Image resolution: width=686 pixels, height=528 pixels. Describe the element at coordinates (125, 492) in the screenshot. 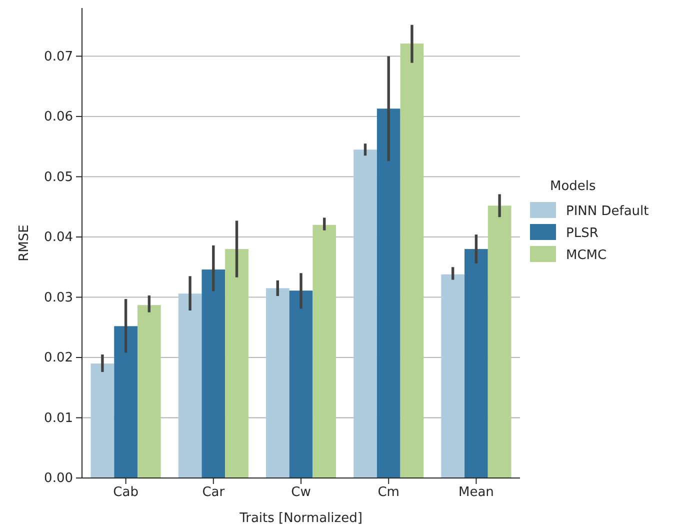

I see `x-tick-label: Cab` at that location.